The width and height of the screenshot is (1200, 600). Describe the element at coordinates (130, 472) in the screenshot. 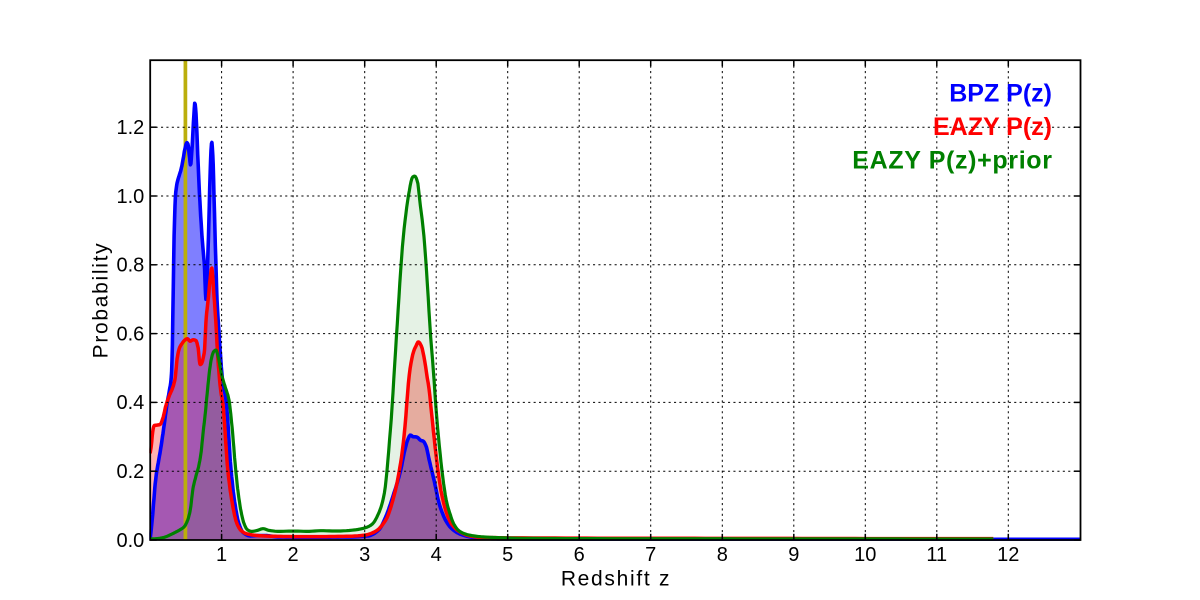

I see `svg-text: 0.2` at that location.